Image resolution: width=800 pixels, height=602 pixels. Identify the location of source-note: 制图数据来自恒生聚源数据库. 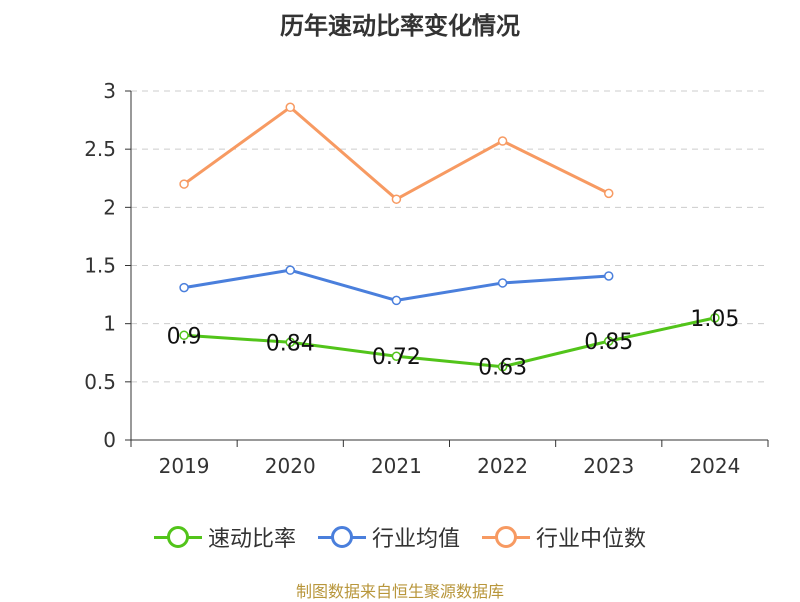
(399, 591).